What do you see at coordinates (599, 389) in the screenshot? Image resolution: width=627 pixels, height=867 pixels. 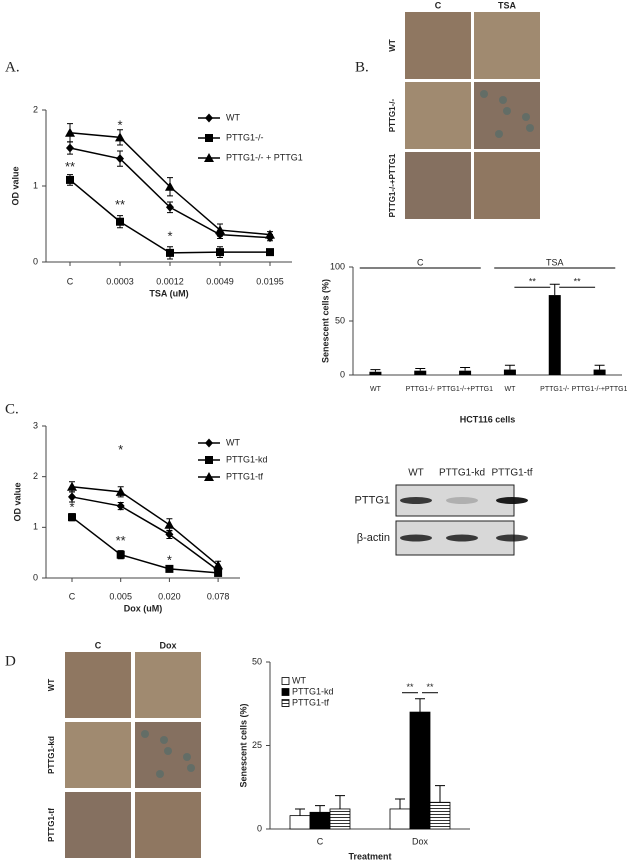 I see `x-tick-label: PTTG1-/-+PTTG1` at bounding box center [599, 389].